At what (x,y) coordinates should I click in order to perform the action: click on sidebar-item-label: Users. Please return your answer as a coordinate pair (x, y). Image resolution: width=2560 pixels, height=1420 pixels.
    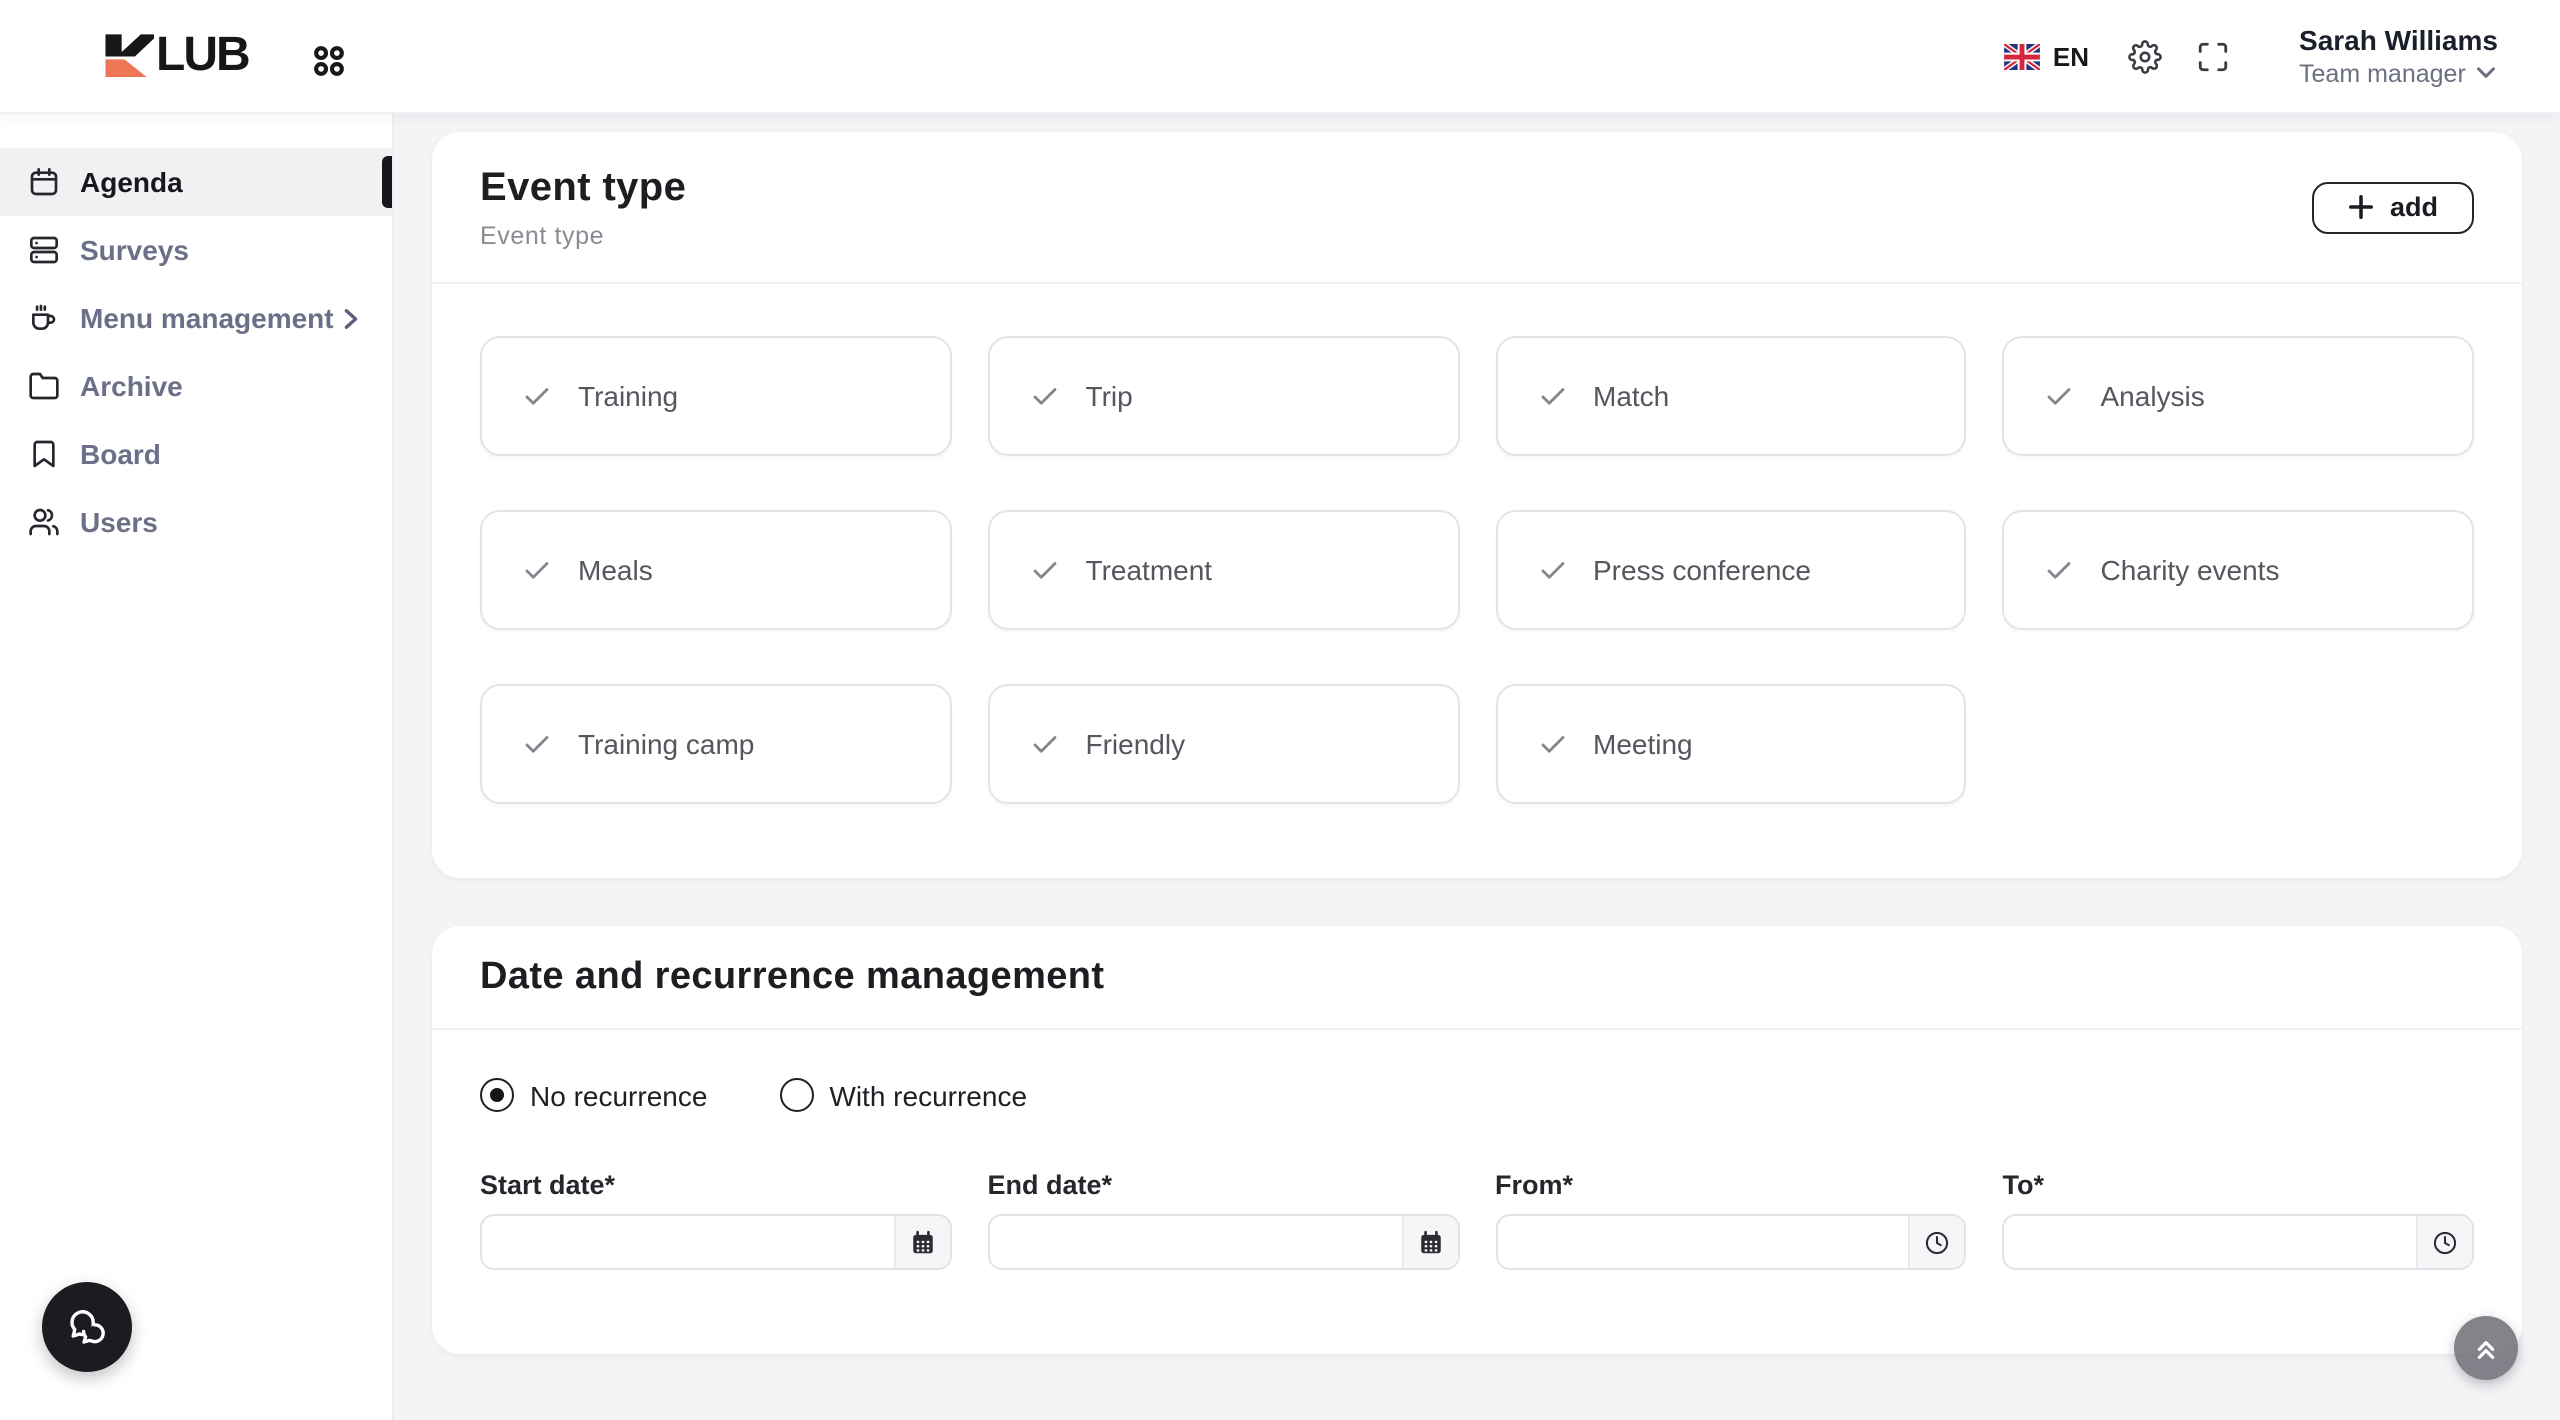
    Looking at the image, I should click on (119, 522).